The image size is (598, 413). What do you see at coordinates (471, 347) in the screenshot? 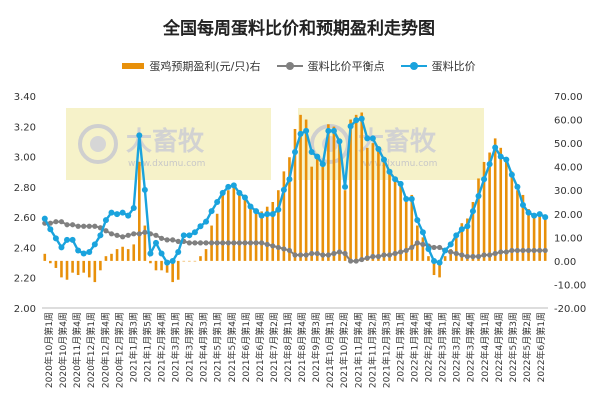
I see `x-axis-tick: 2022年3月第4周` at bounding box center [471, 347].